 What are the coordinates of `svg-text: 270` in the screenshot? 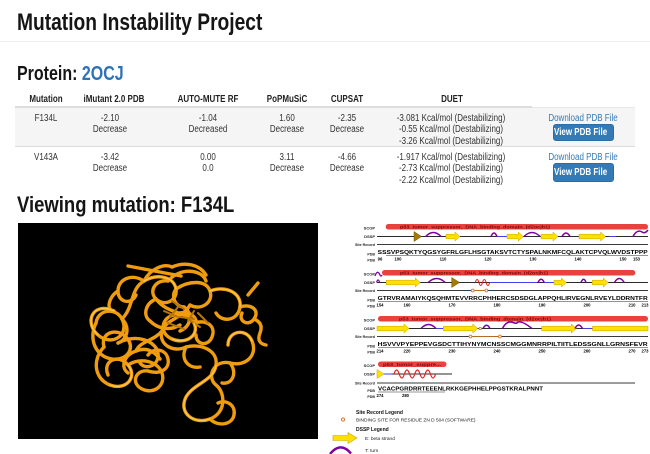 It's located at (633, 351).